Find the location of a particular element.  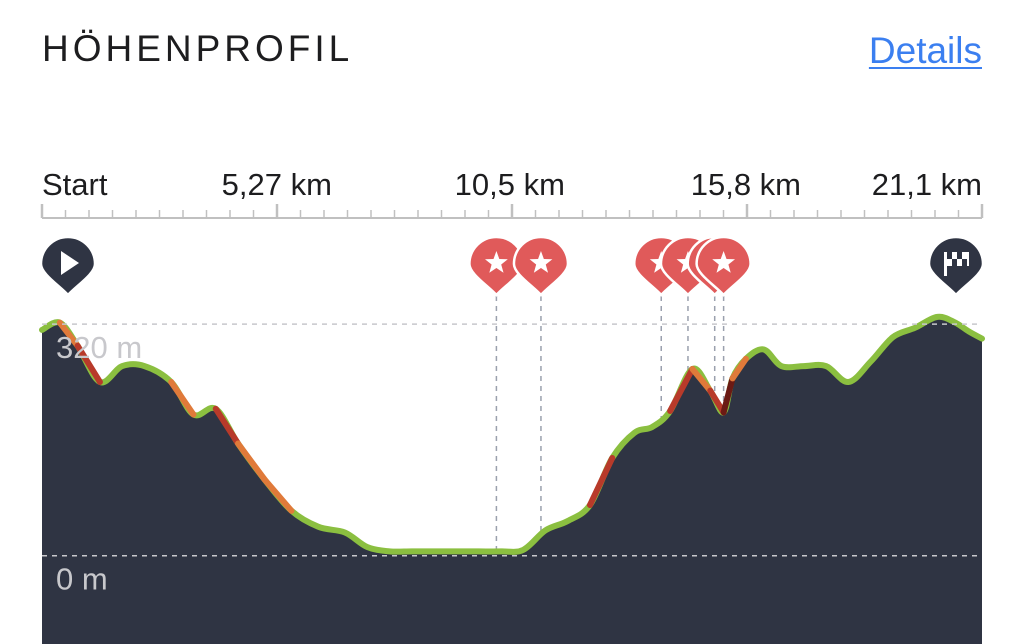

x-tick-label: Start is located at coordinates (75, 184).